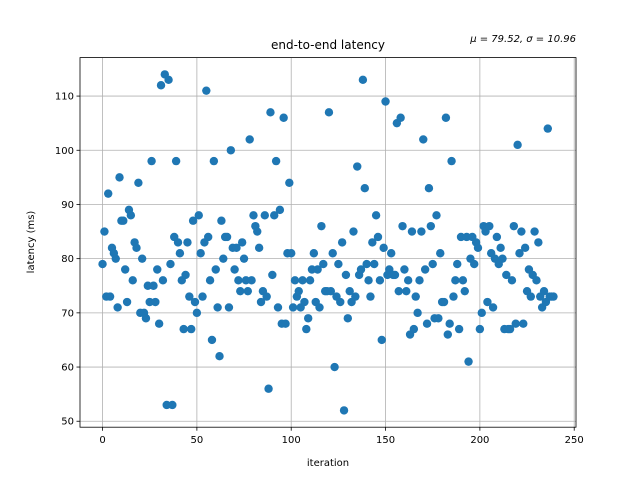 The width and height of the screenshot is (640, 484). I want to click on y-tick-label: 70, so click(67, 313).